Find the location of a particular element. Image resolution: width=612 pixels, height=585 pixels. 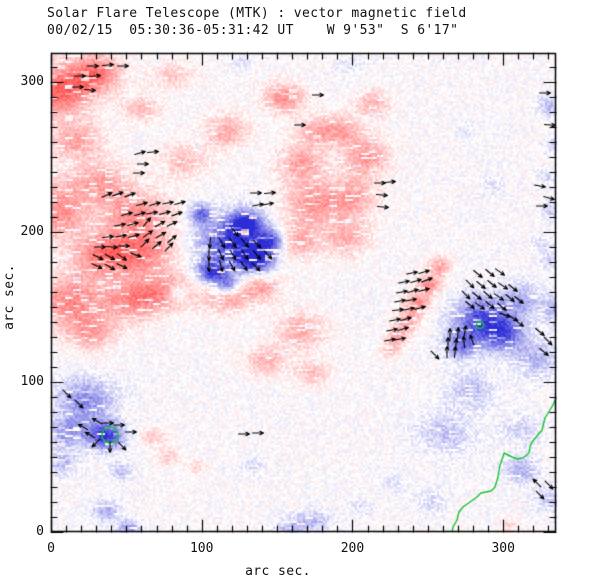

y-tick-label: 100 is located at coordinates (32, 381).